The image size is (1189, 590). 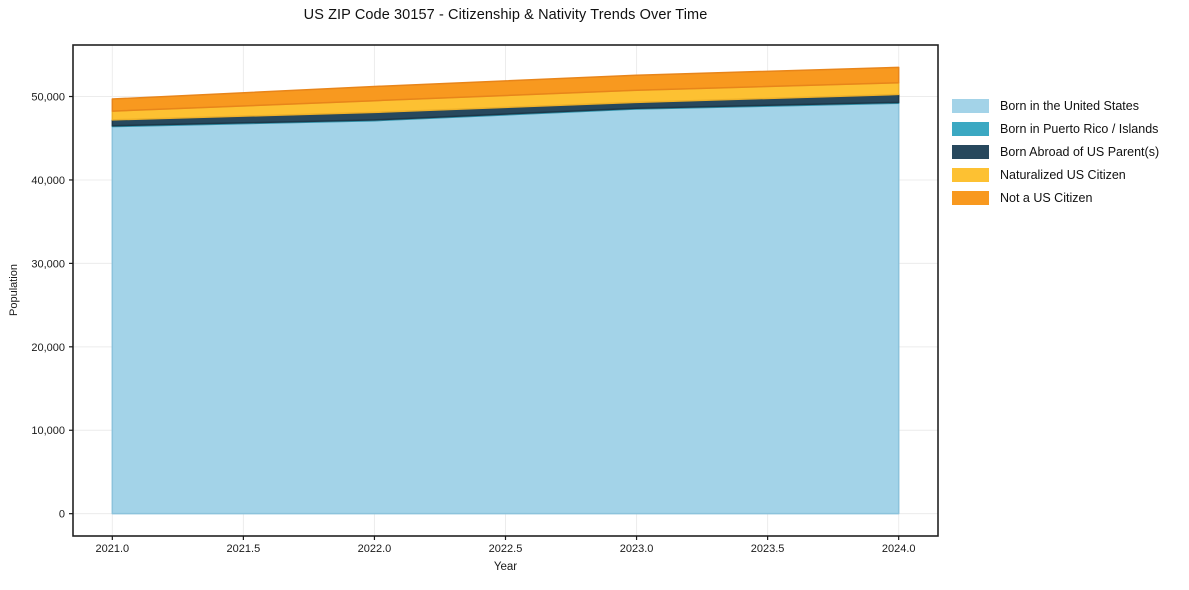 I want to click on y-tick-label: 40,000, so click(x=48, y=181).